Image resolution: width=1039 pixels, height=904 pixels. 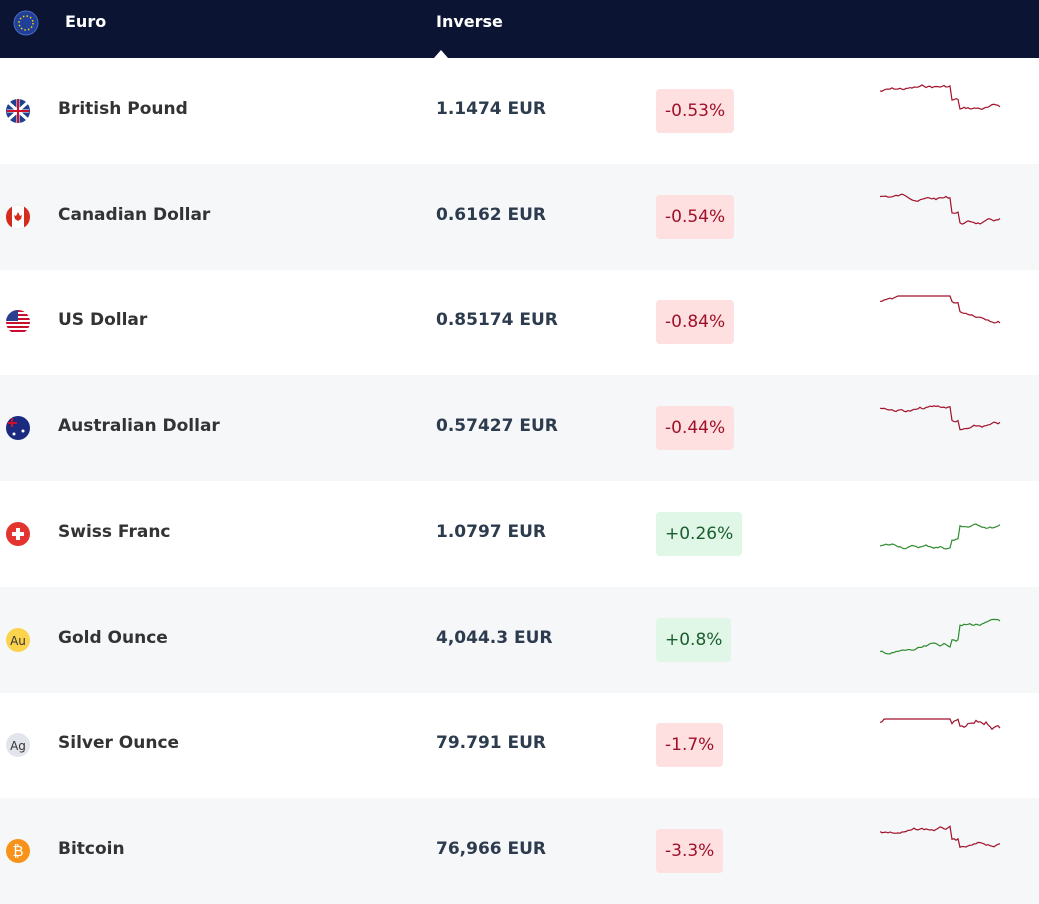 What do you see at coordinates (139, 426) in the screenshot?
I see `currency-name: Australian Dollar` at bounding box center [139, 426].